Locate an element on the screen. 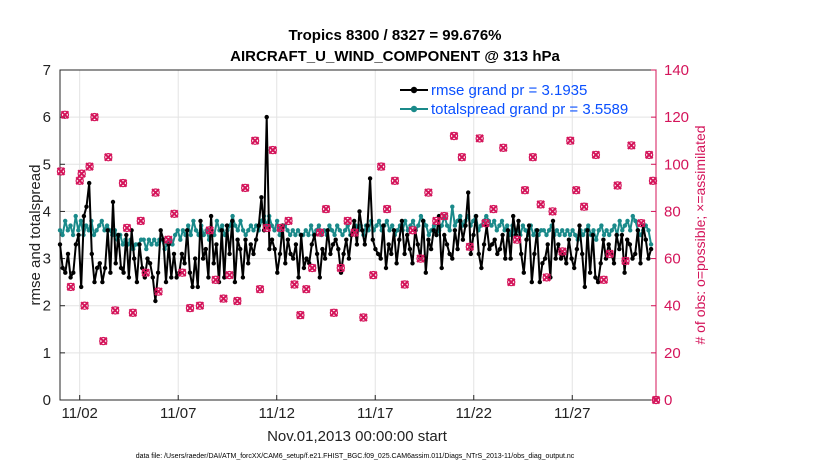 The width and height of the screenshot is (830, 470). y-tick-label: 3 is located at coordinates (47, 259).